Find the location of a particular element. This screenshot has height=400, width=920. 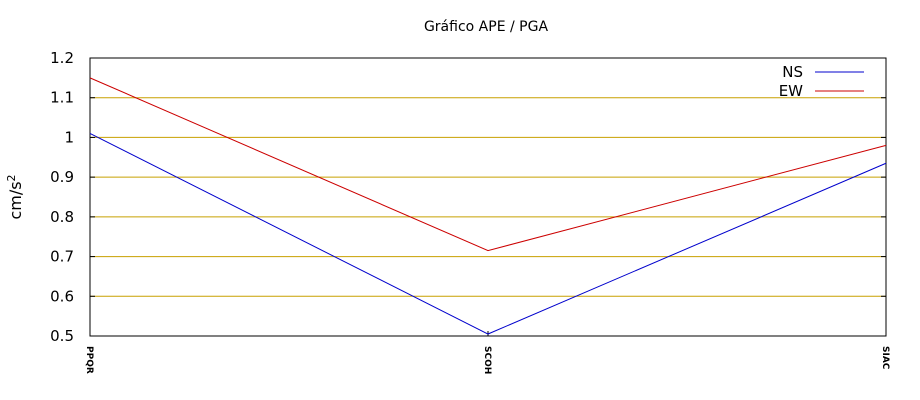

y-axis-label: cm/s2 is located at coordinates (15, 196).